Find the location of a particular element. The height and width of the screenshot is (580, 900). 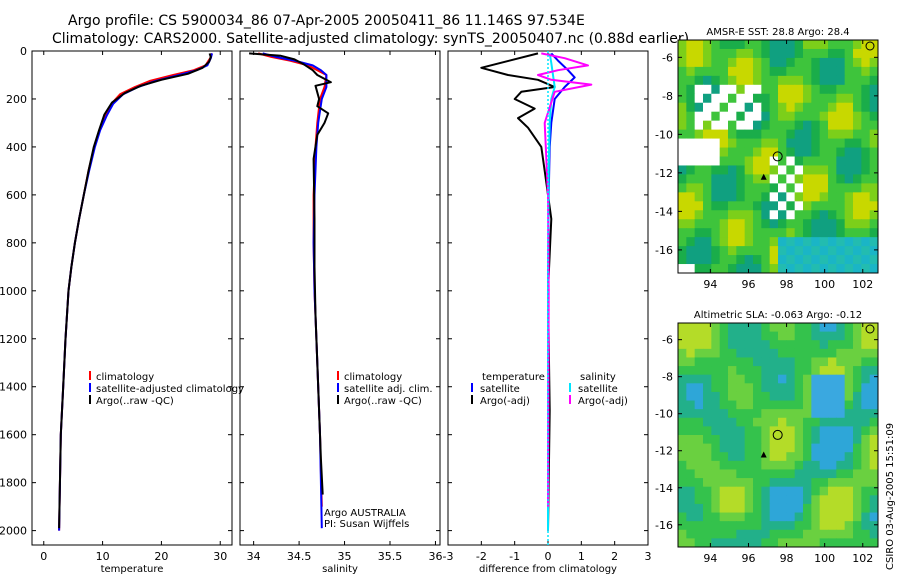

sst-map-ytick-label: -10 is located at coordinates (664, 134).